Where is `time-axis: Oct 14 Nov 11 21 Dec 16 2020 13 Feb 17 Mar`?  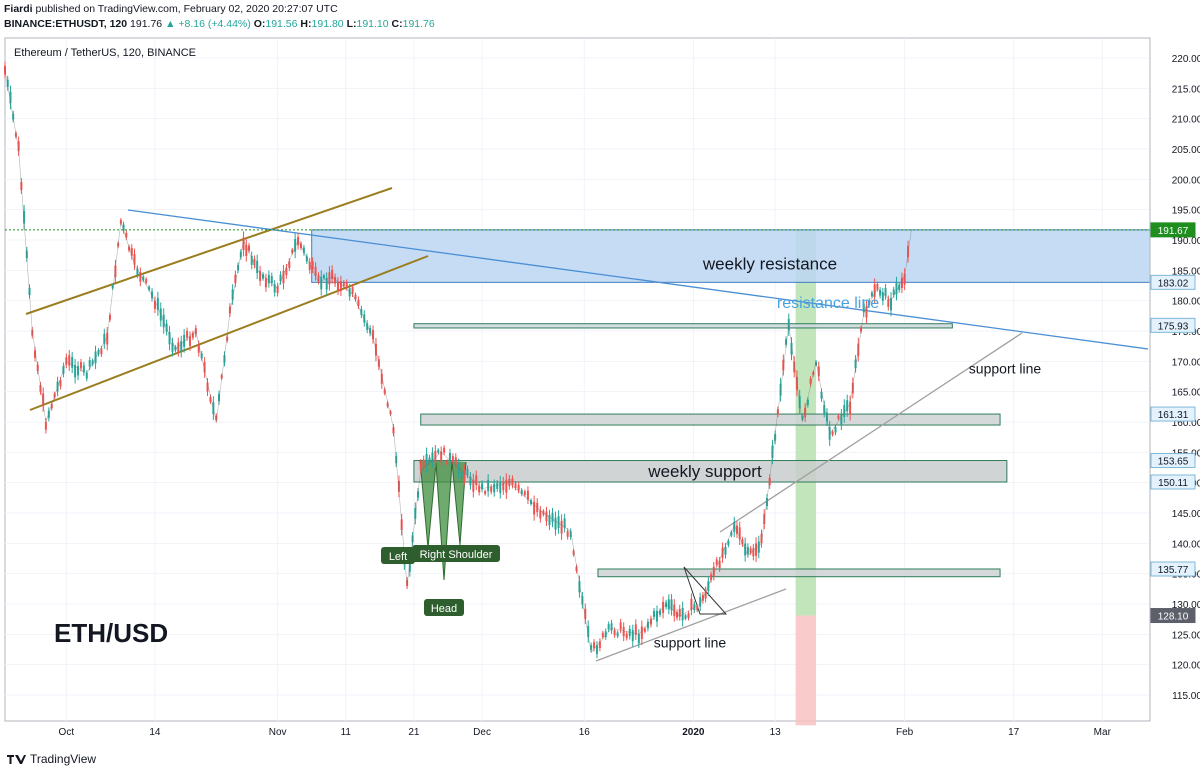 time-axis: Oct 14 Nov 11 21 Dec 16 2020 13 Feb 17 Mar is located at coordinates (585, 732).